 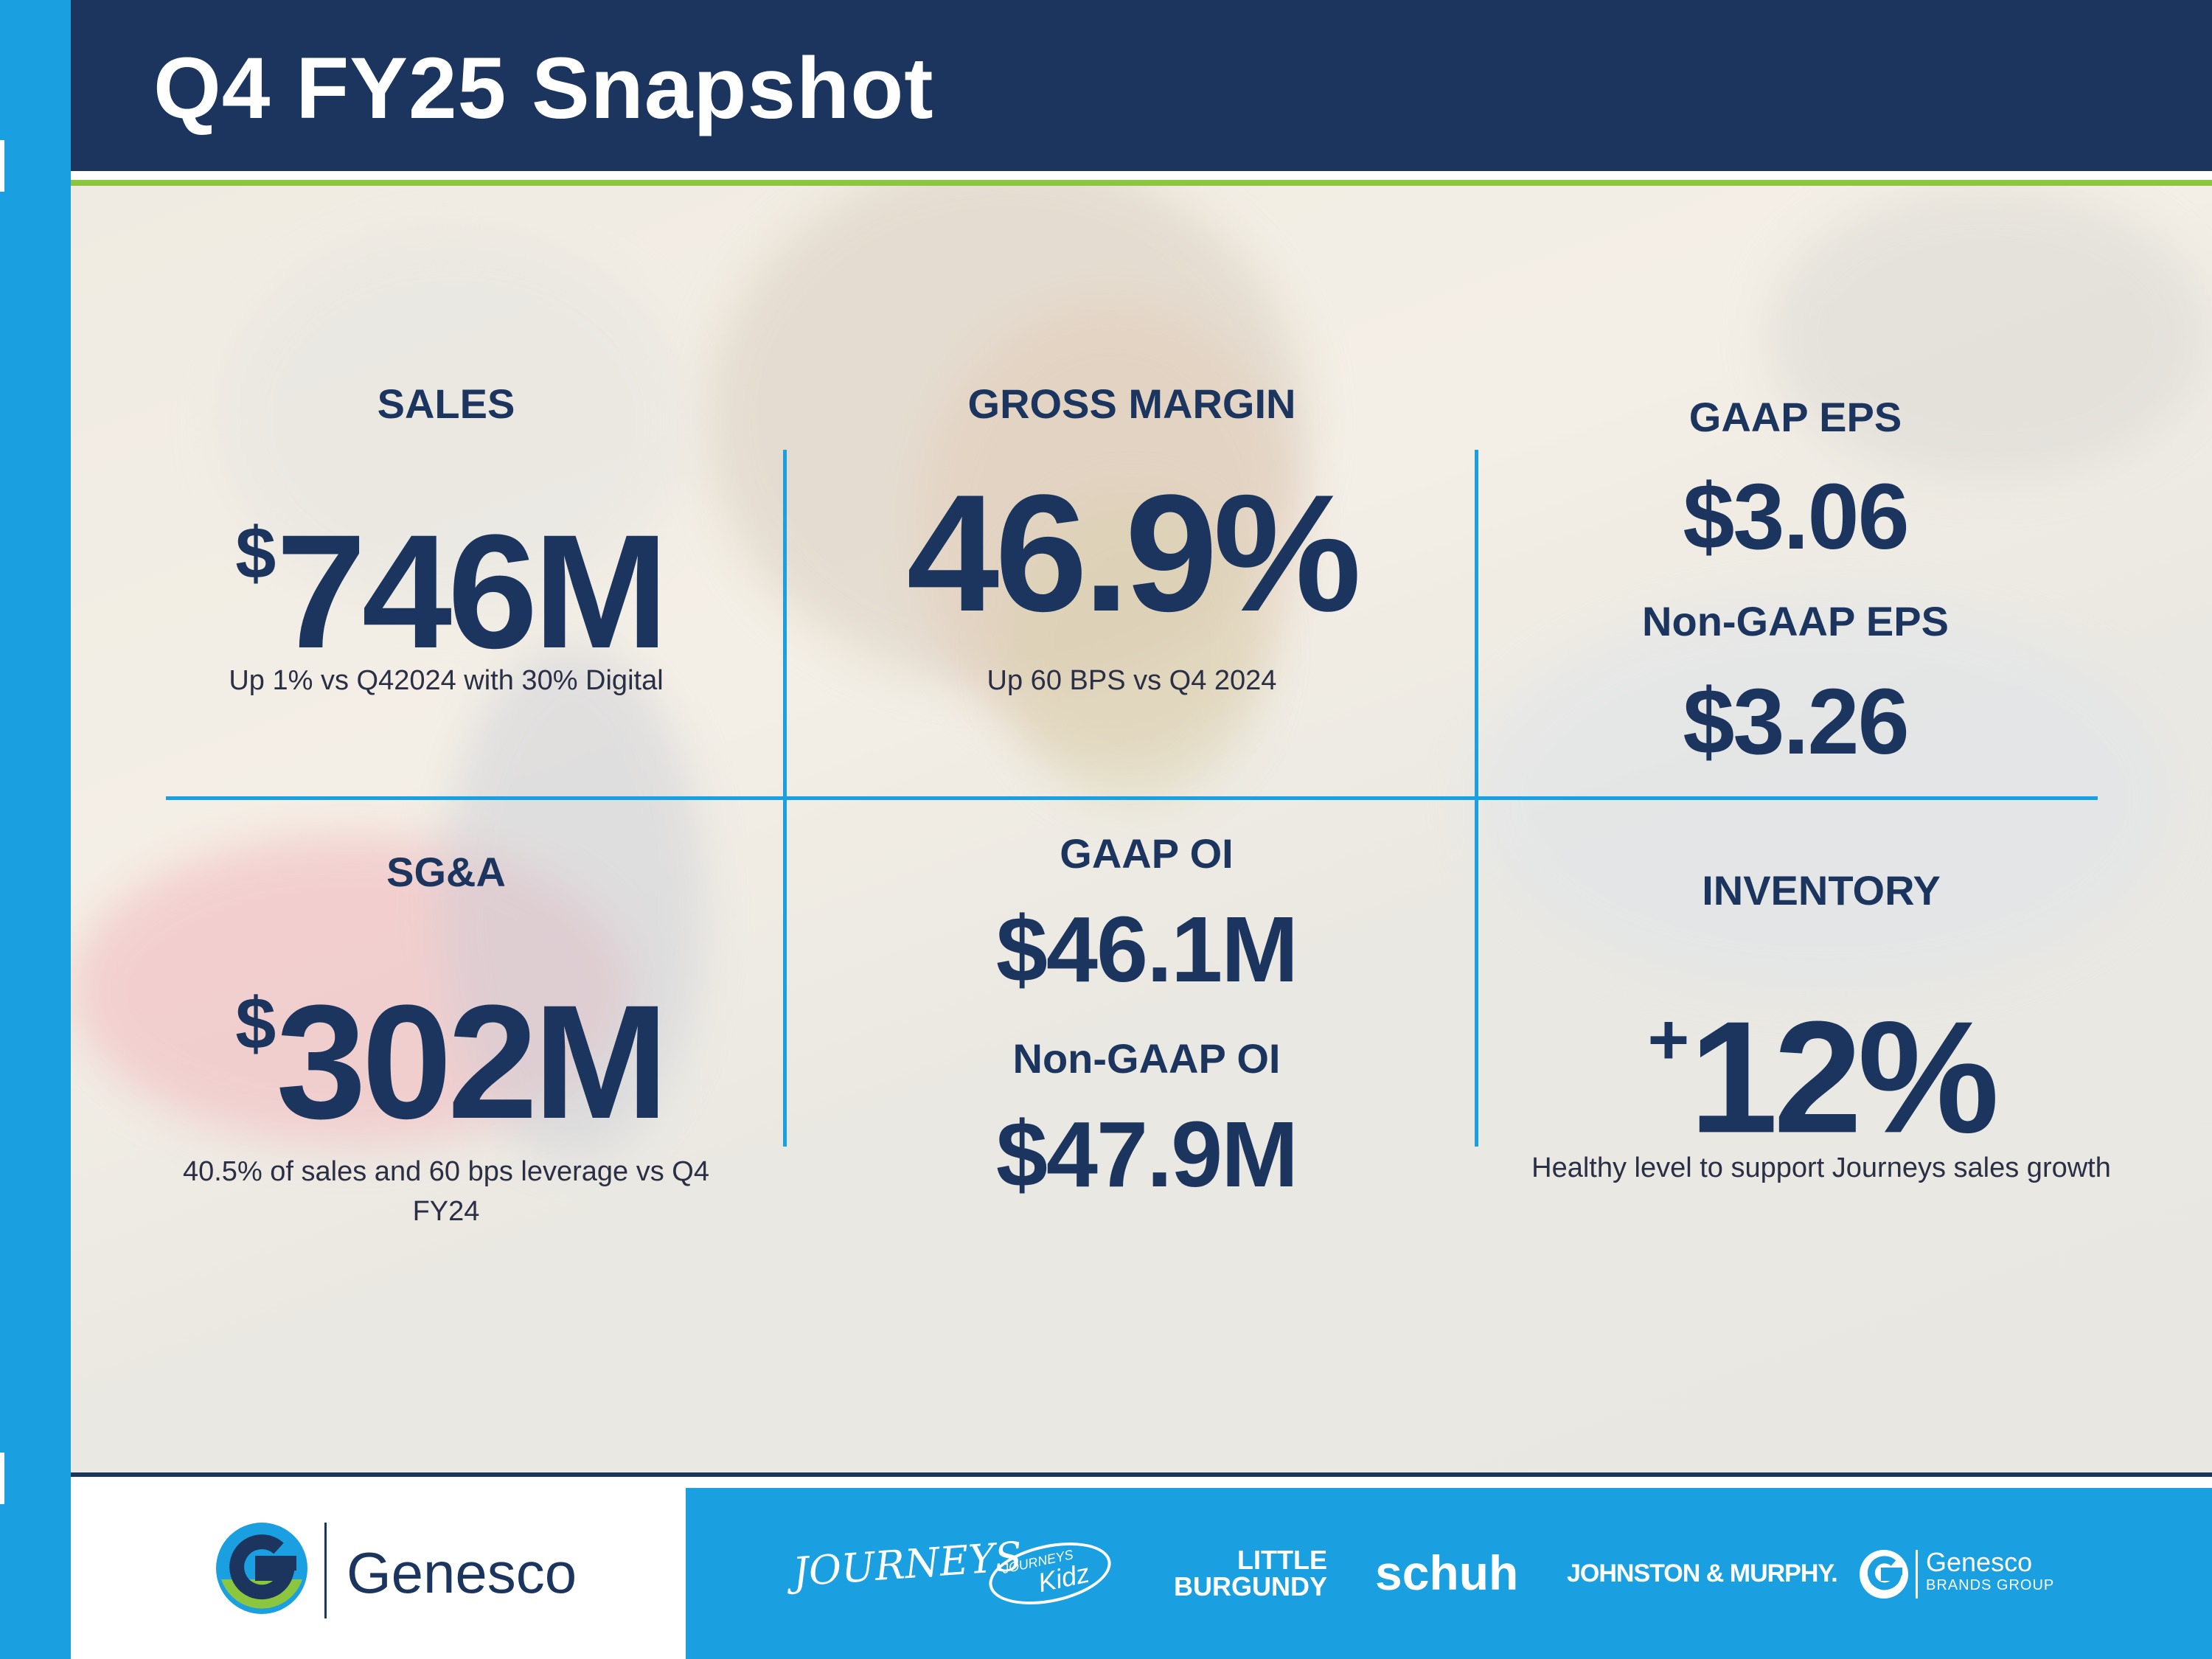 What do you see at coordinates (1796, 516) in the screenshot?
I see `gaap-eps-value: $3.06` at bounding box center [1796, 516].